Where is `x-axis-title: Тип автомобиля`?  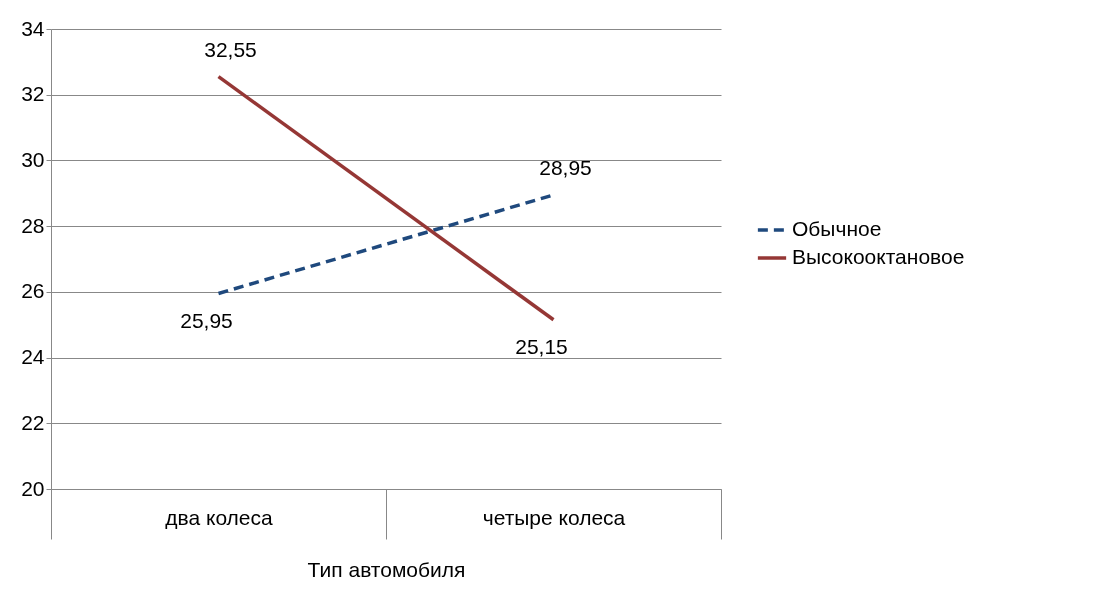
x-axis-title: Тип автомобиля is located at coordinates (386, 569).